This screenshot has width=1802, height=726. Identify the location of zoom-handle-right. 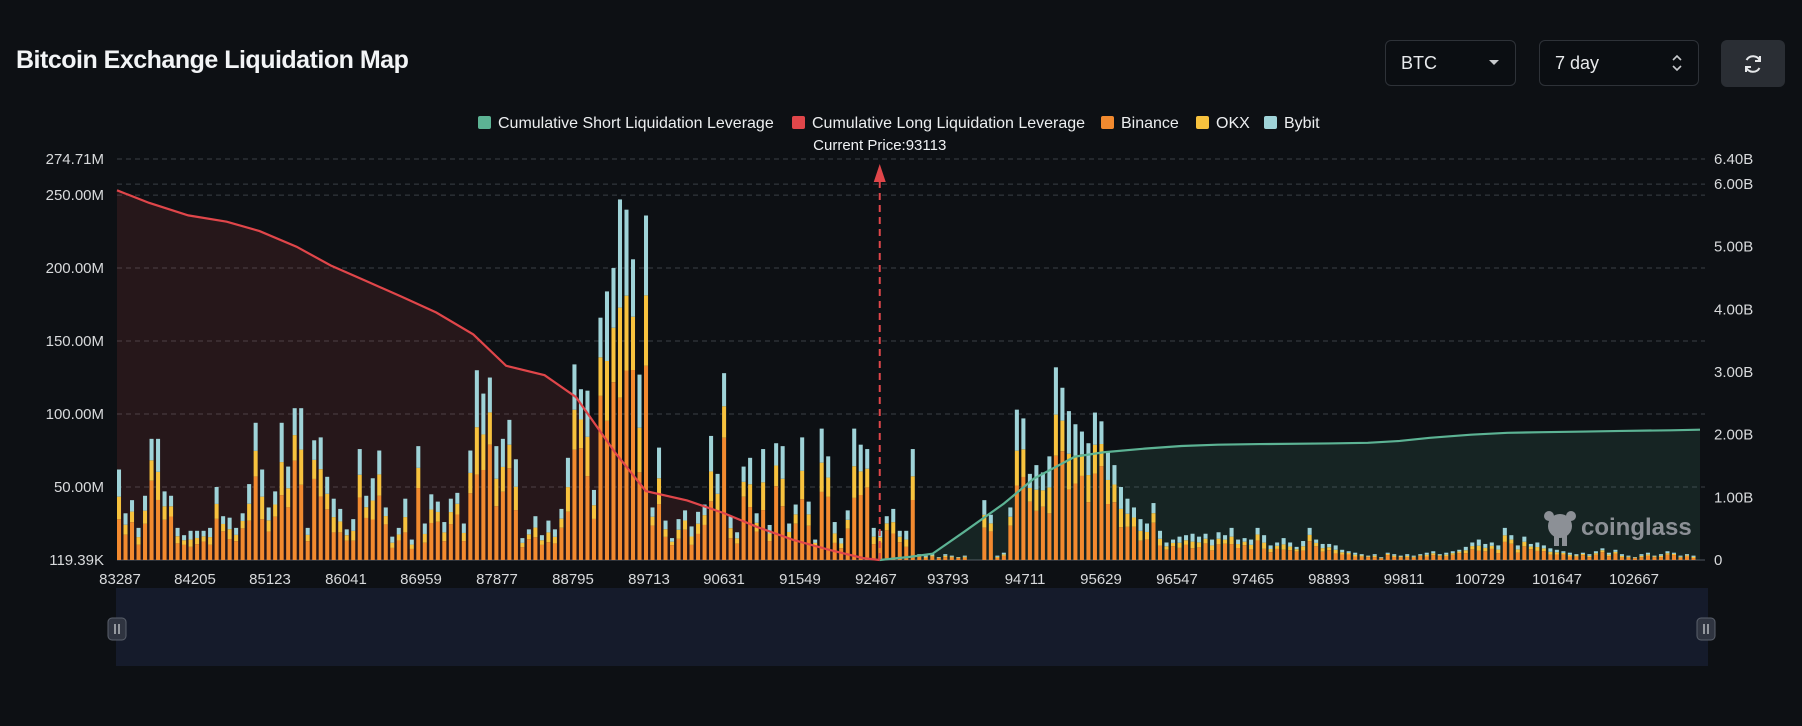
(1706, 629).